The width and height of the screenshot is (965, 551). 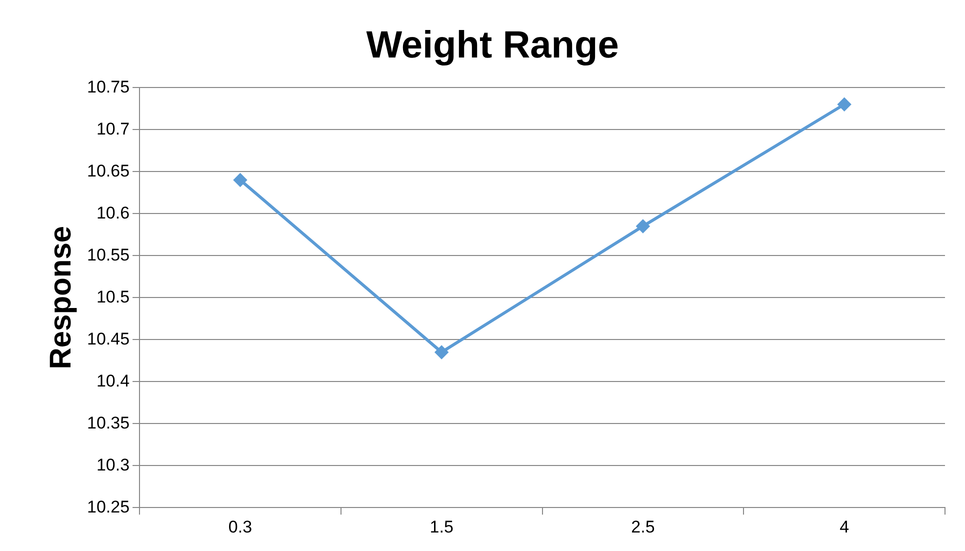 I want to click on y-tick-label: 10.7, so click(x=113, y=128).